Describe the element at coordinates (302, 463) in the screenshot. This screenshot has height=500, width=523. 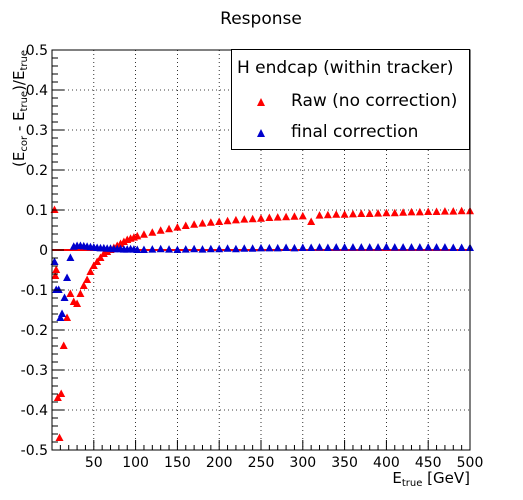
I see `x-tick-label: 300` at that location.